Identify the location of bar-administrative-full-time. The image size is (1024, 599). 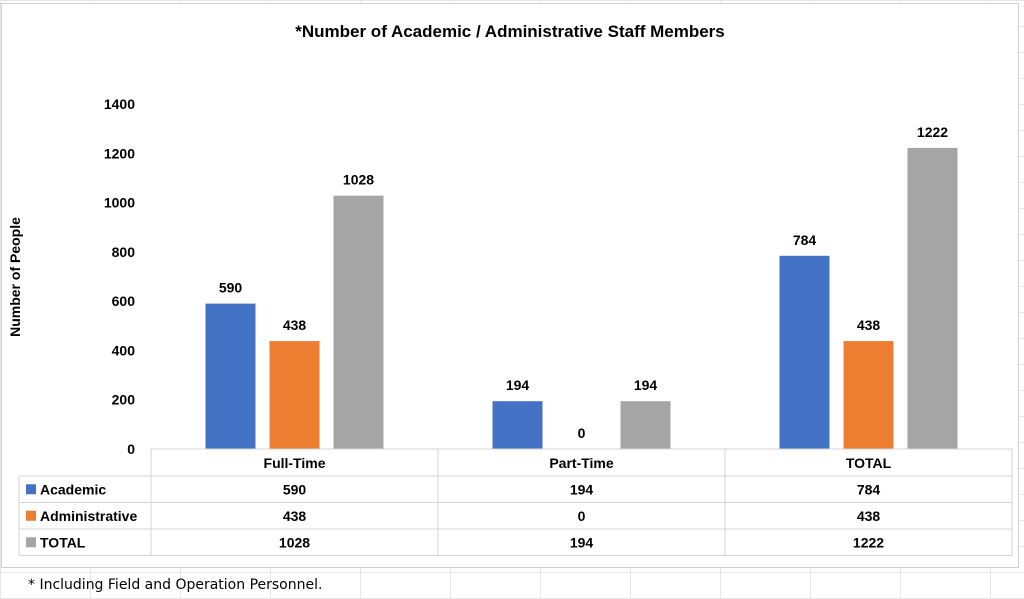
(294, 395).